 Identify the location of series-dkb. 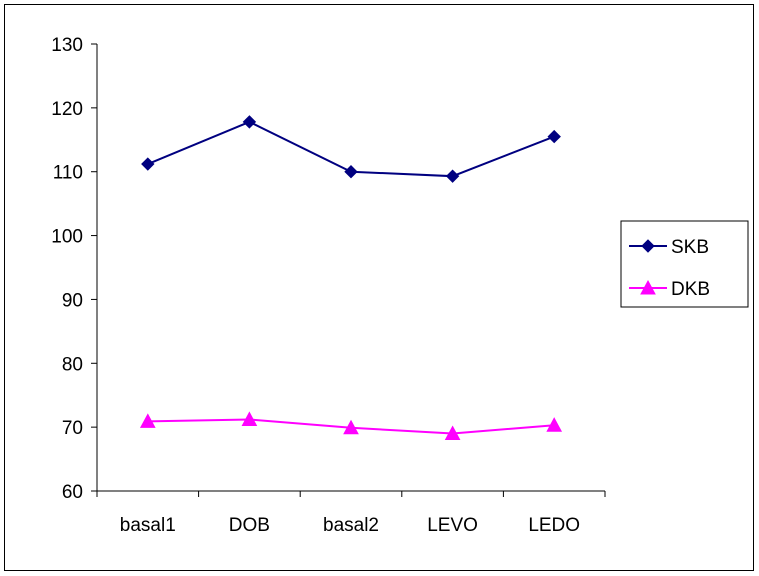
(351, 426).